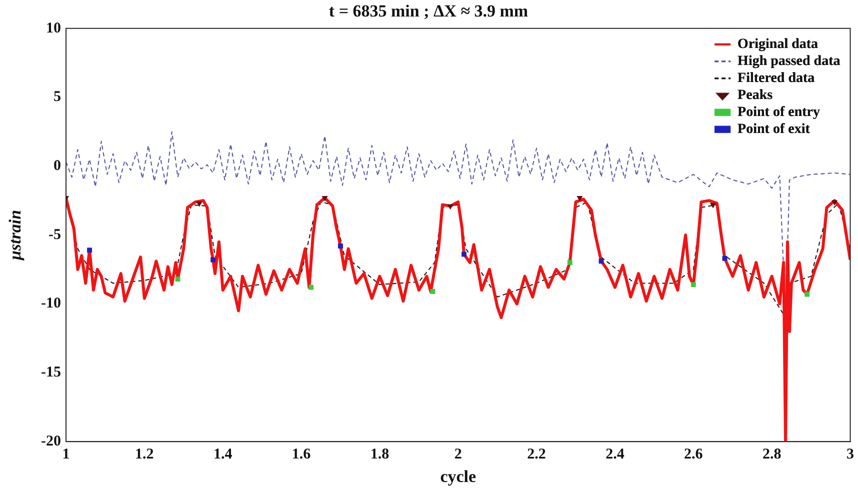 The image size is (858, 488). What do you see at coordinates (380, 454) in the screenshot?
I see `x-tick-label: 1.8` at bounding box center [380, 454].